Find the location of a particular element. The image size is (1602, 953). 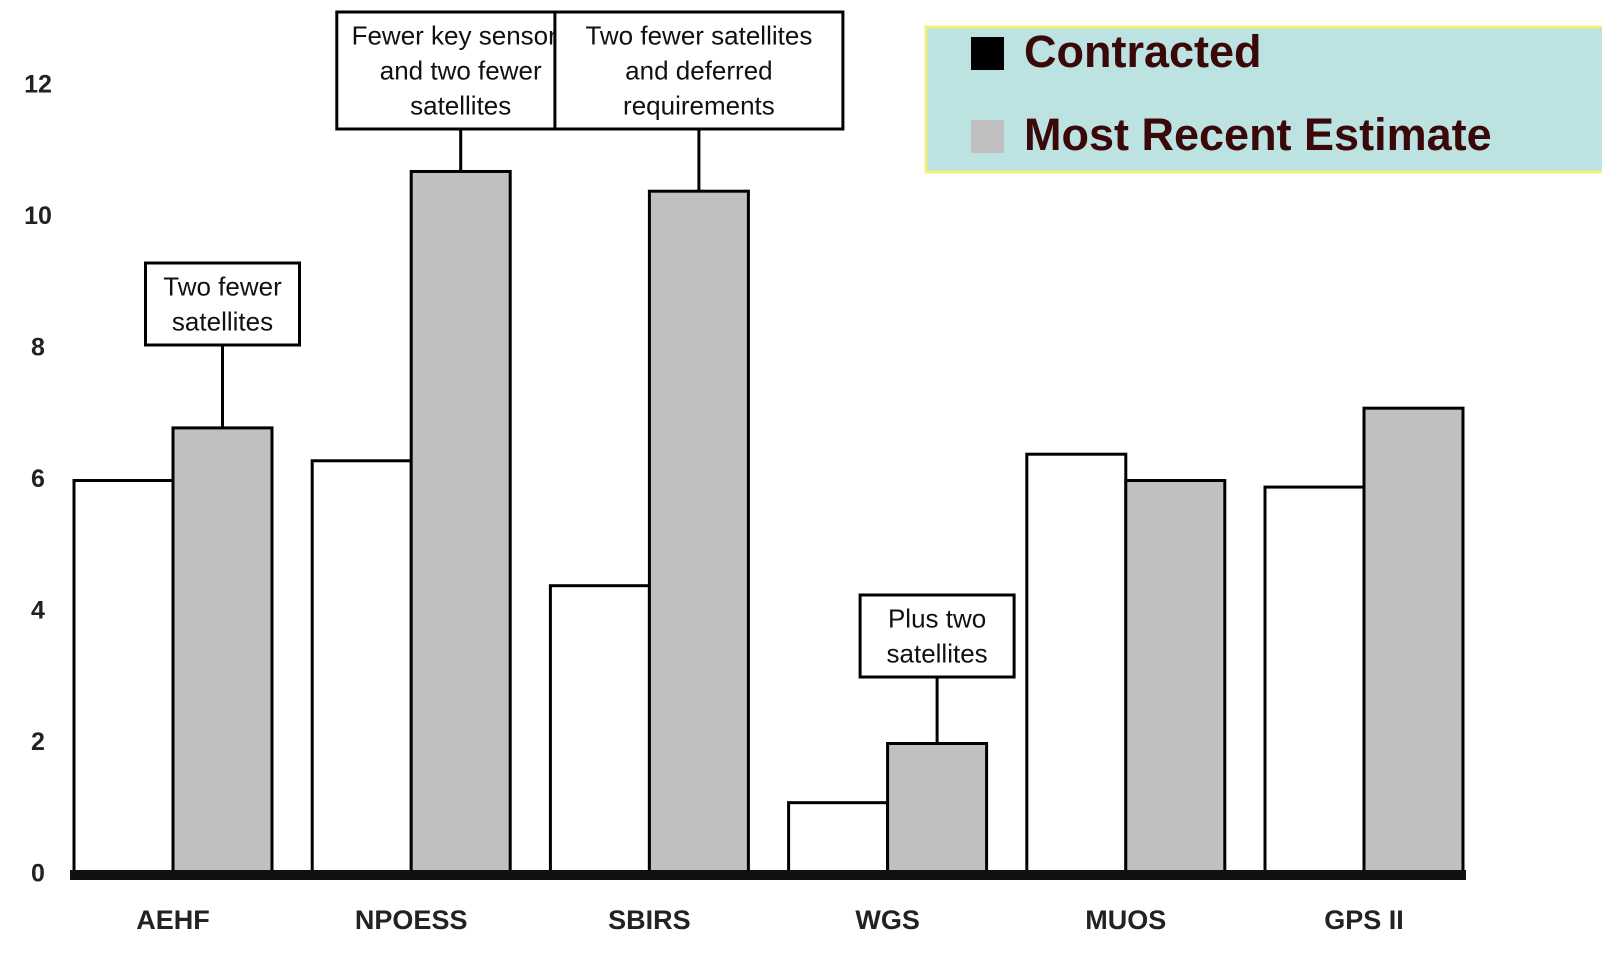

annotation-text: and deferred is located at coordinates (698, 70).